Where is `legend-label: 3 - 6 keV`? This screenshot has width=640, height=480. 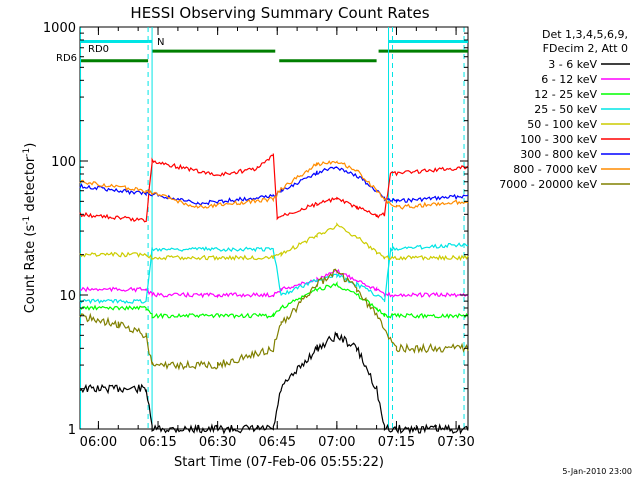 legend-label: 3 - 6 keV is located at coordinates (572, 64).